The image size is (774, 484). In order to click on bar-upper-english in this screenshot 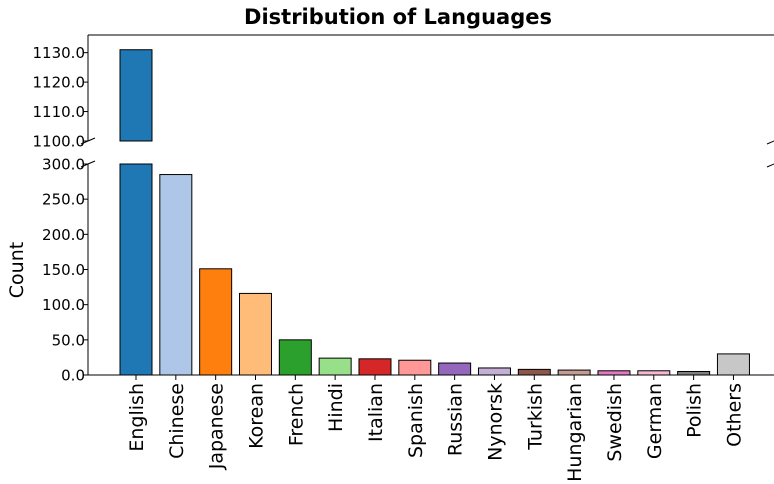, I will do `click(136, 95)`.